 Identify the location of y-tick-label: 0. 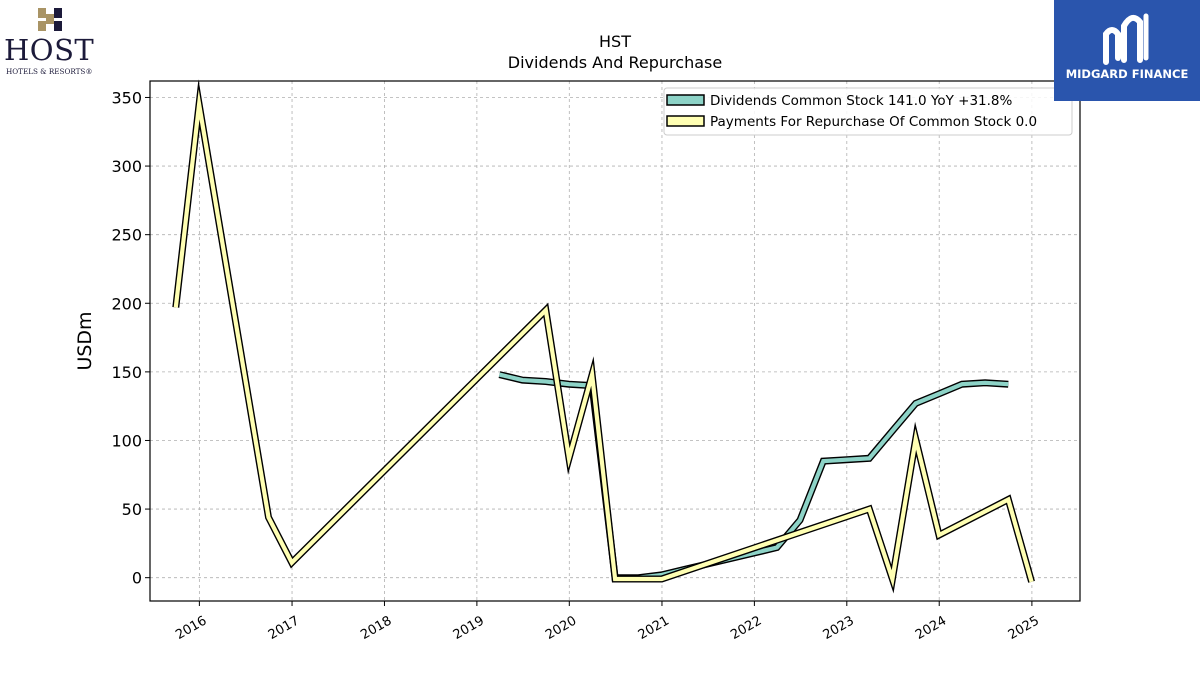
(137, 578).